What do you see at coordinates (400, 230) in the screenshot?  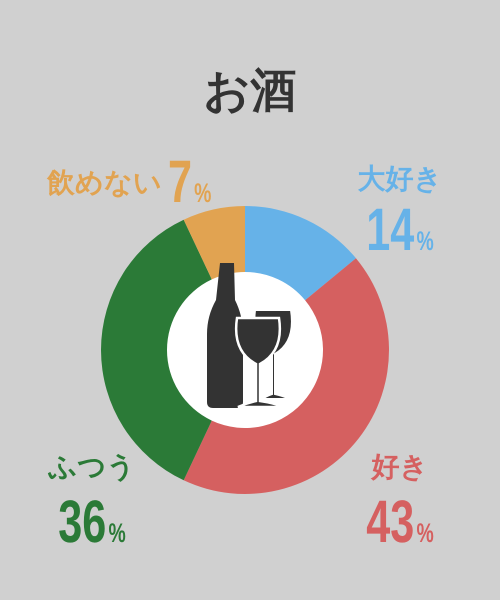 I see `data-label: 14%` at bounding box center [400, 230].